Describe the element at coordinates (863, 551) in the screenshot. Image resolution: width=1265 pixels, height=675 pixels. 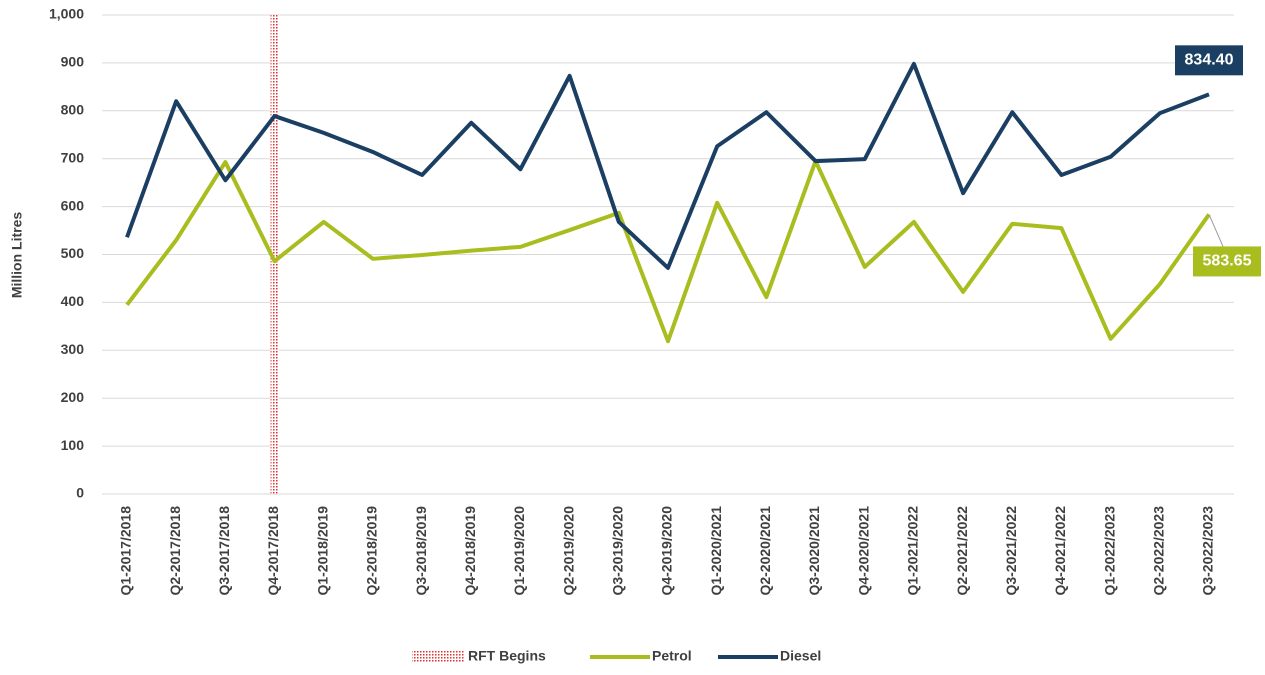
I see `x-tick-label: Q4-2020/2021` at that location.